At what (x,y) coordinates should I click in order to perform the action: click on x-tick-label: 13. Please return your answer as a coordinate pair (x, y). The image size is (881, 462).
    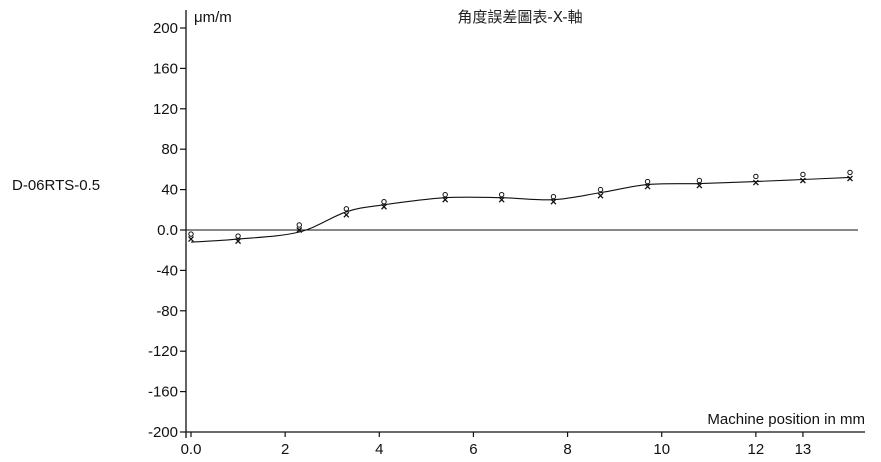
    Looking at the image, I should click on (803, 449).